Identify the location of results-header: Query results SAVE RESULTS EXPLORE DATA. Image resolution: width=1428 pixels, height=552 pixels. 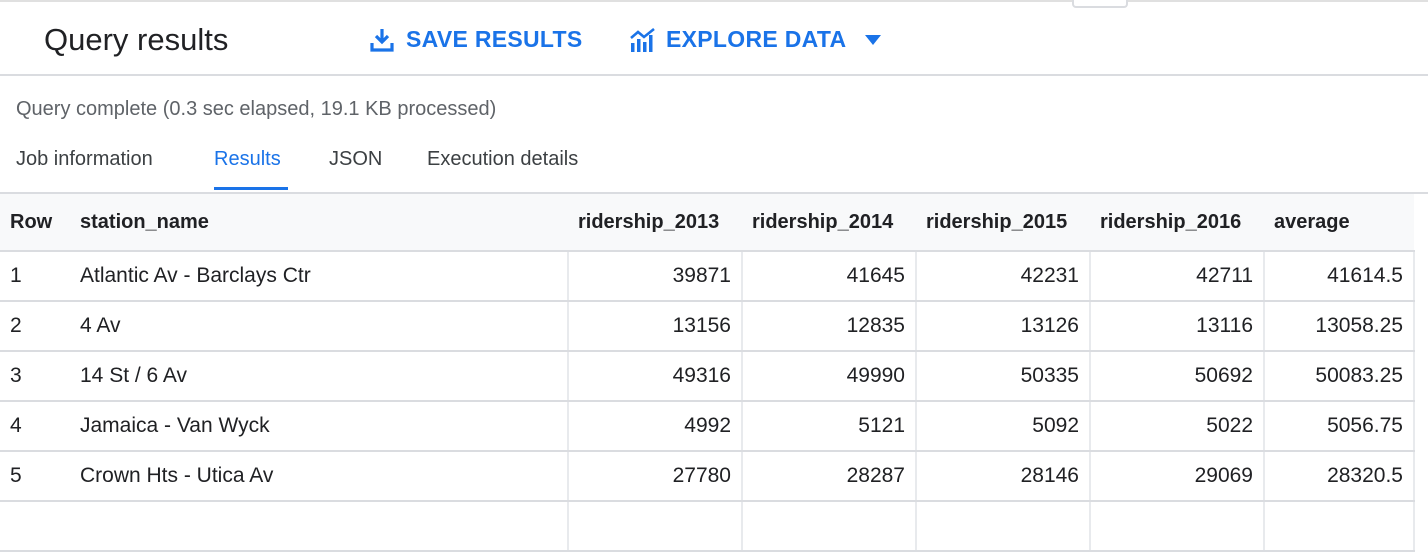
(714, 39).